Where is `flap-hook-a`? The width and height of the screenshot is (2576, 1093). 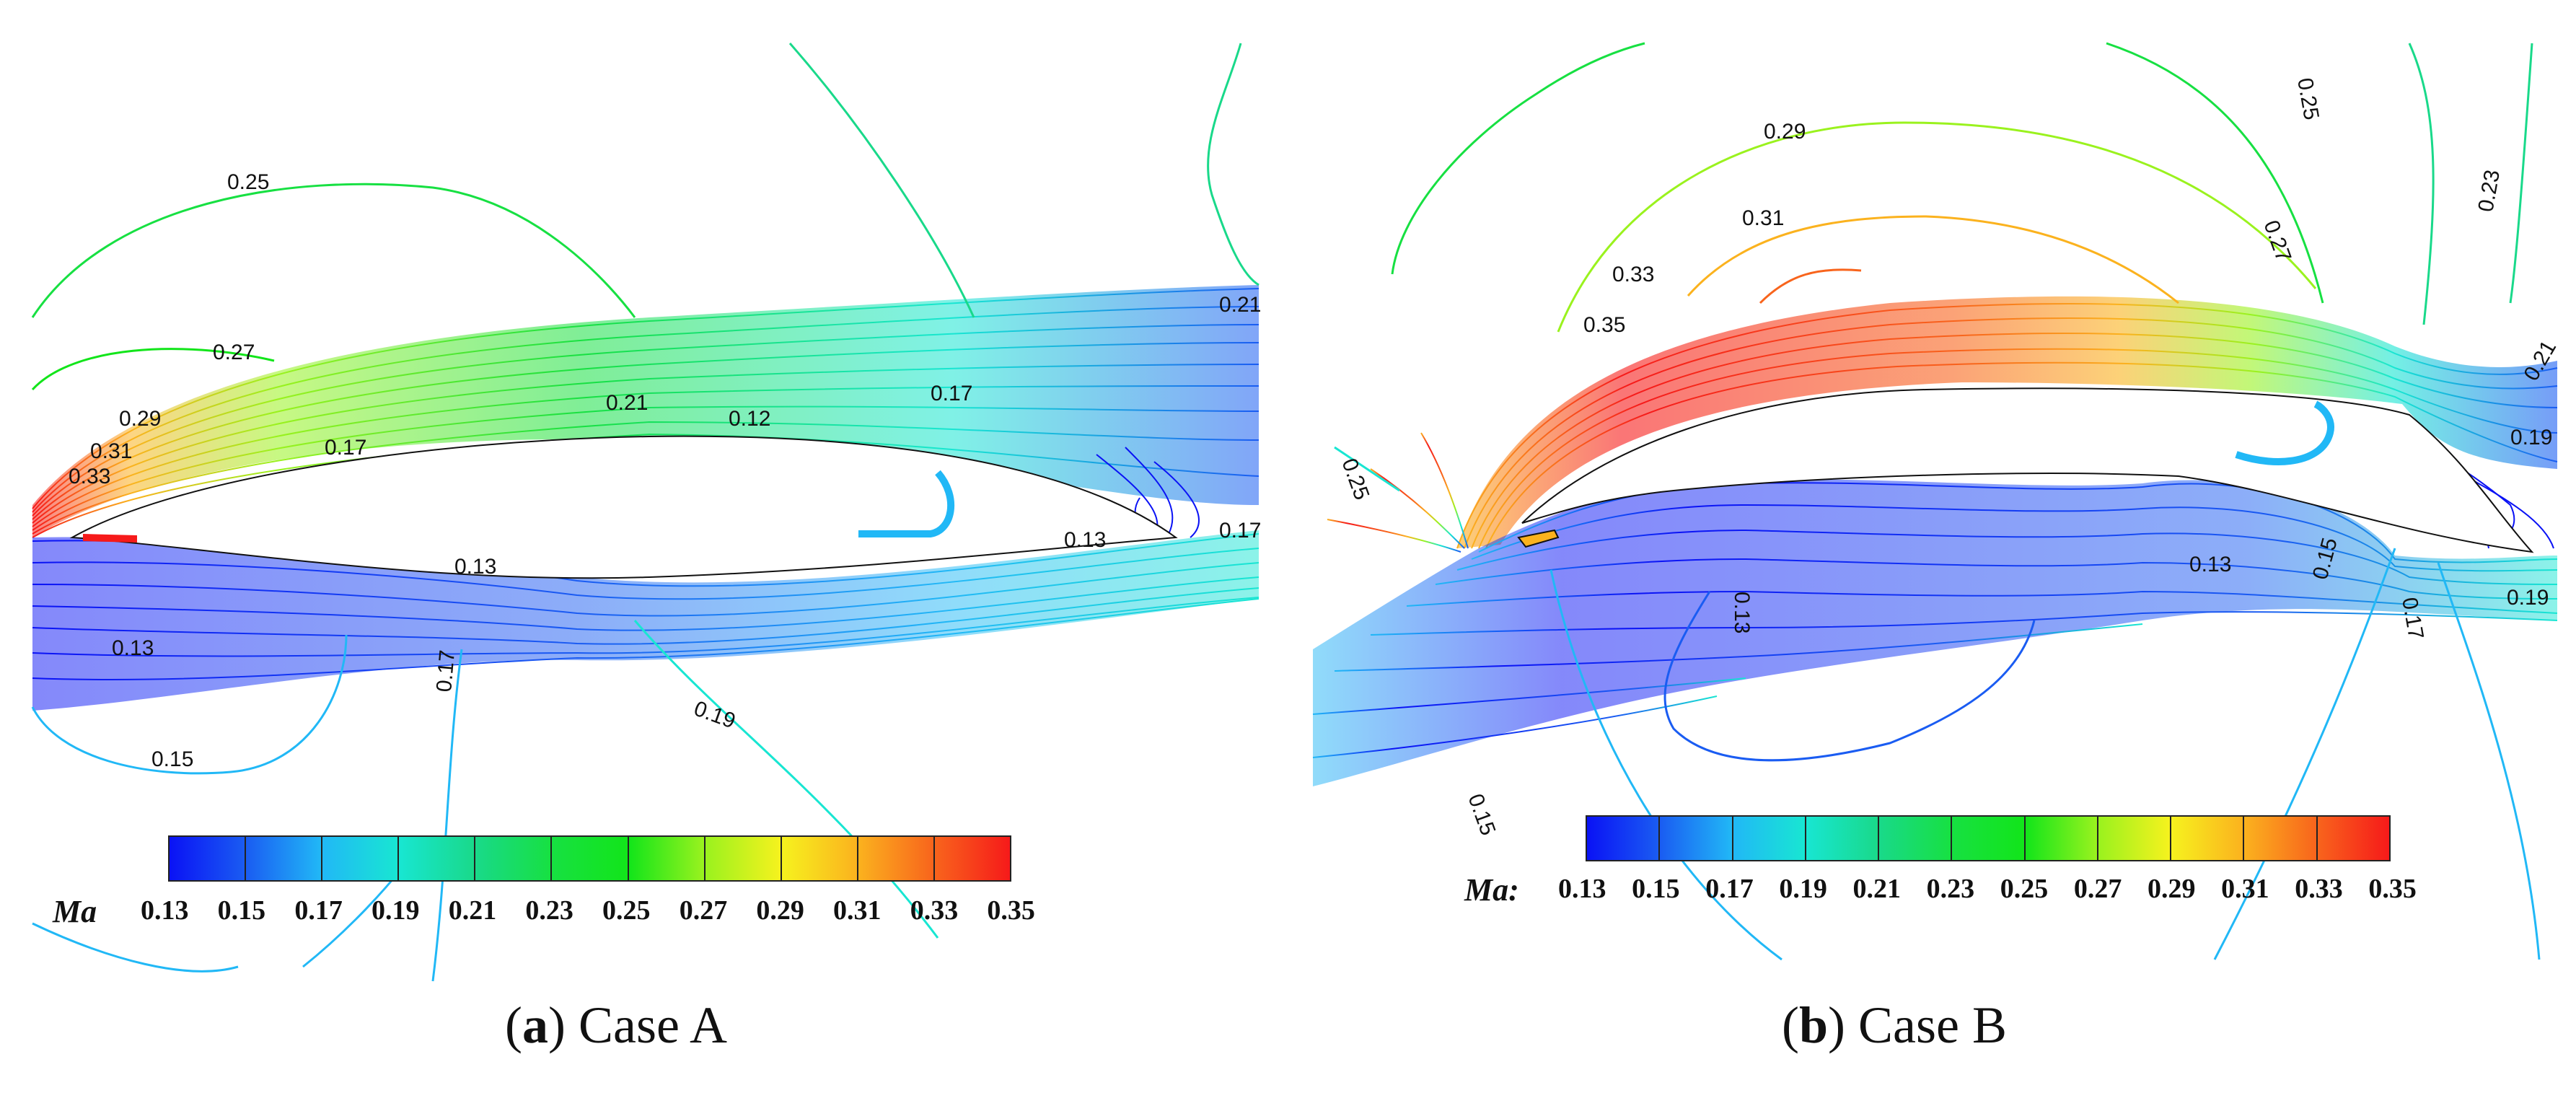 flap-hook-a is located at coordinates (906, 503).